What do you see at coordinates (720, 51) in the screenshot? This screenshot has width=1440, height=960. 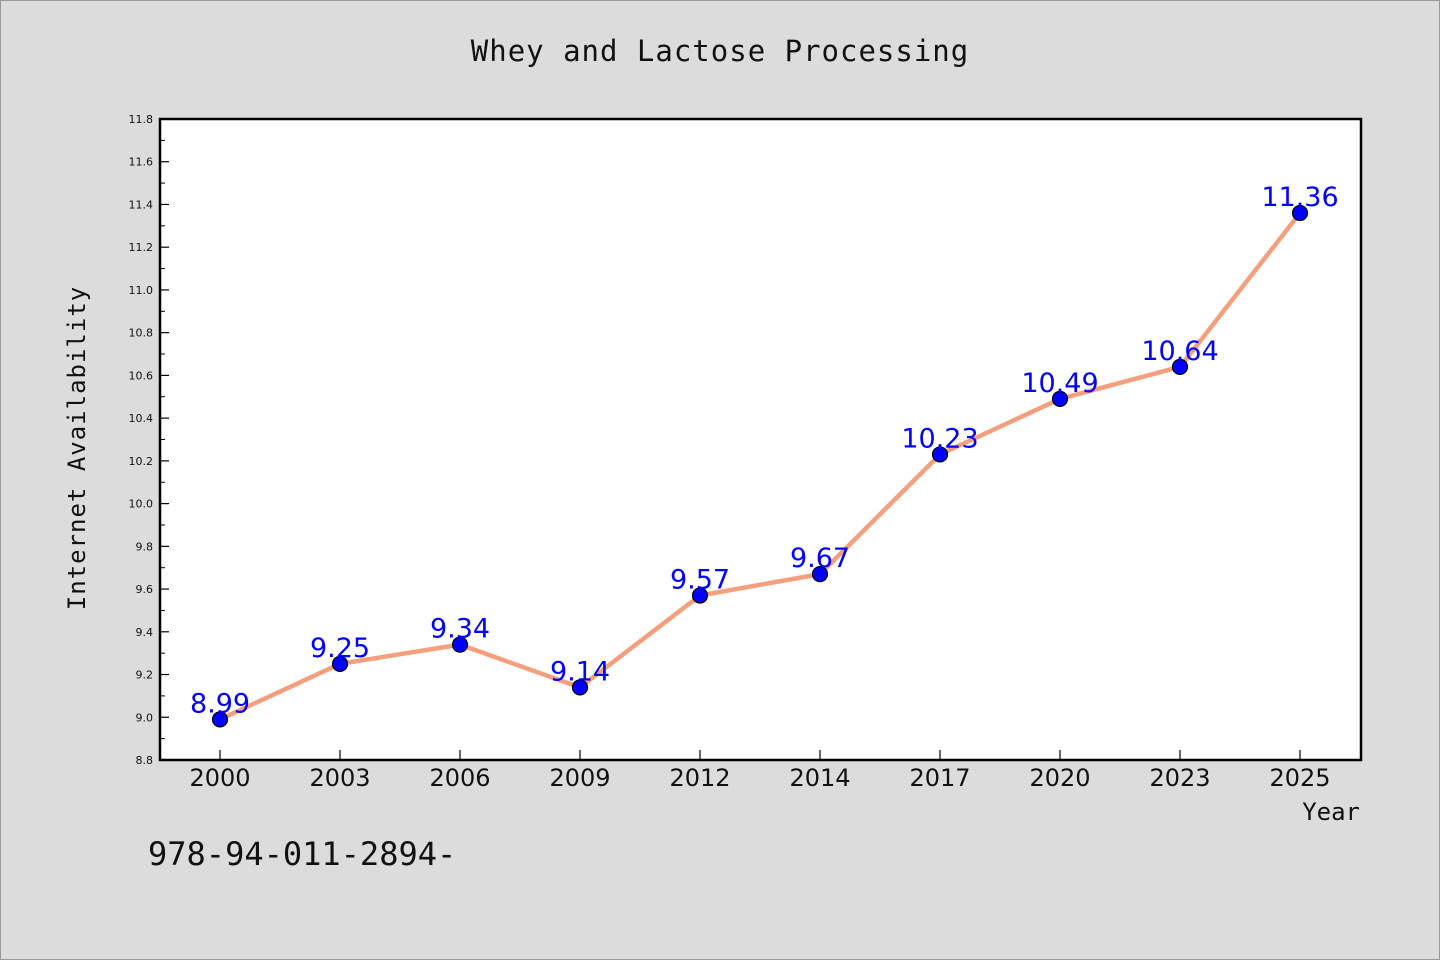 I see `chart-title: Whey and Lactose Processing` at bounding box center [720, 51].